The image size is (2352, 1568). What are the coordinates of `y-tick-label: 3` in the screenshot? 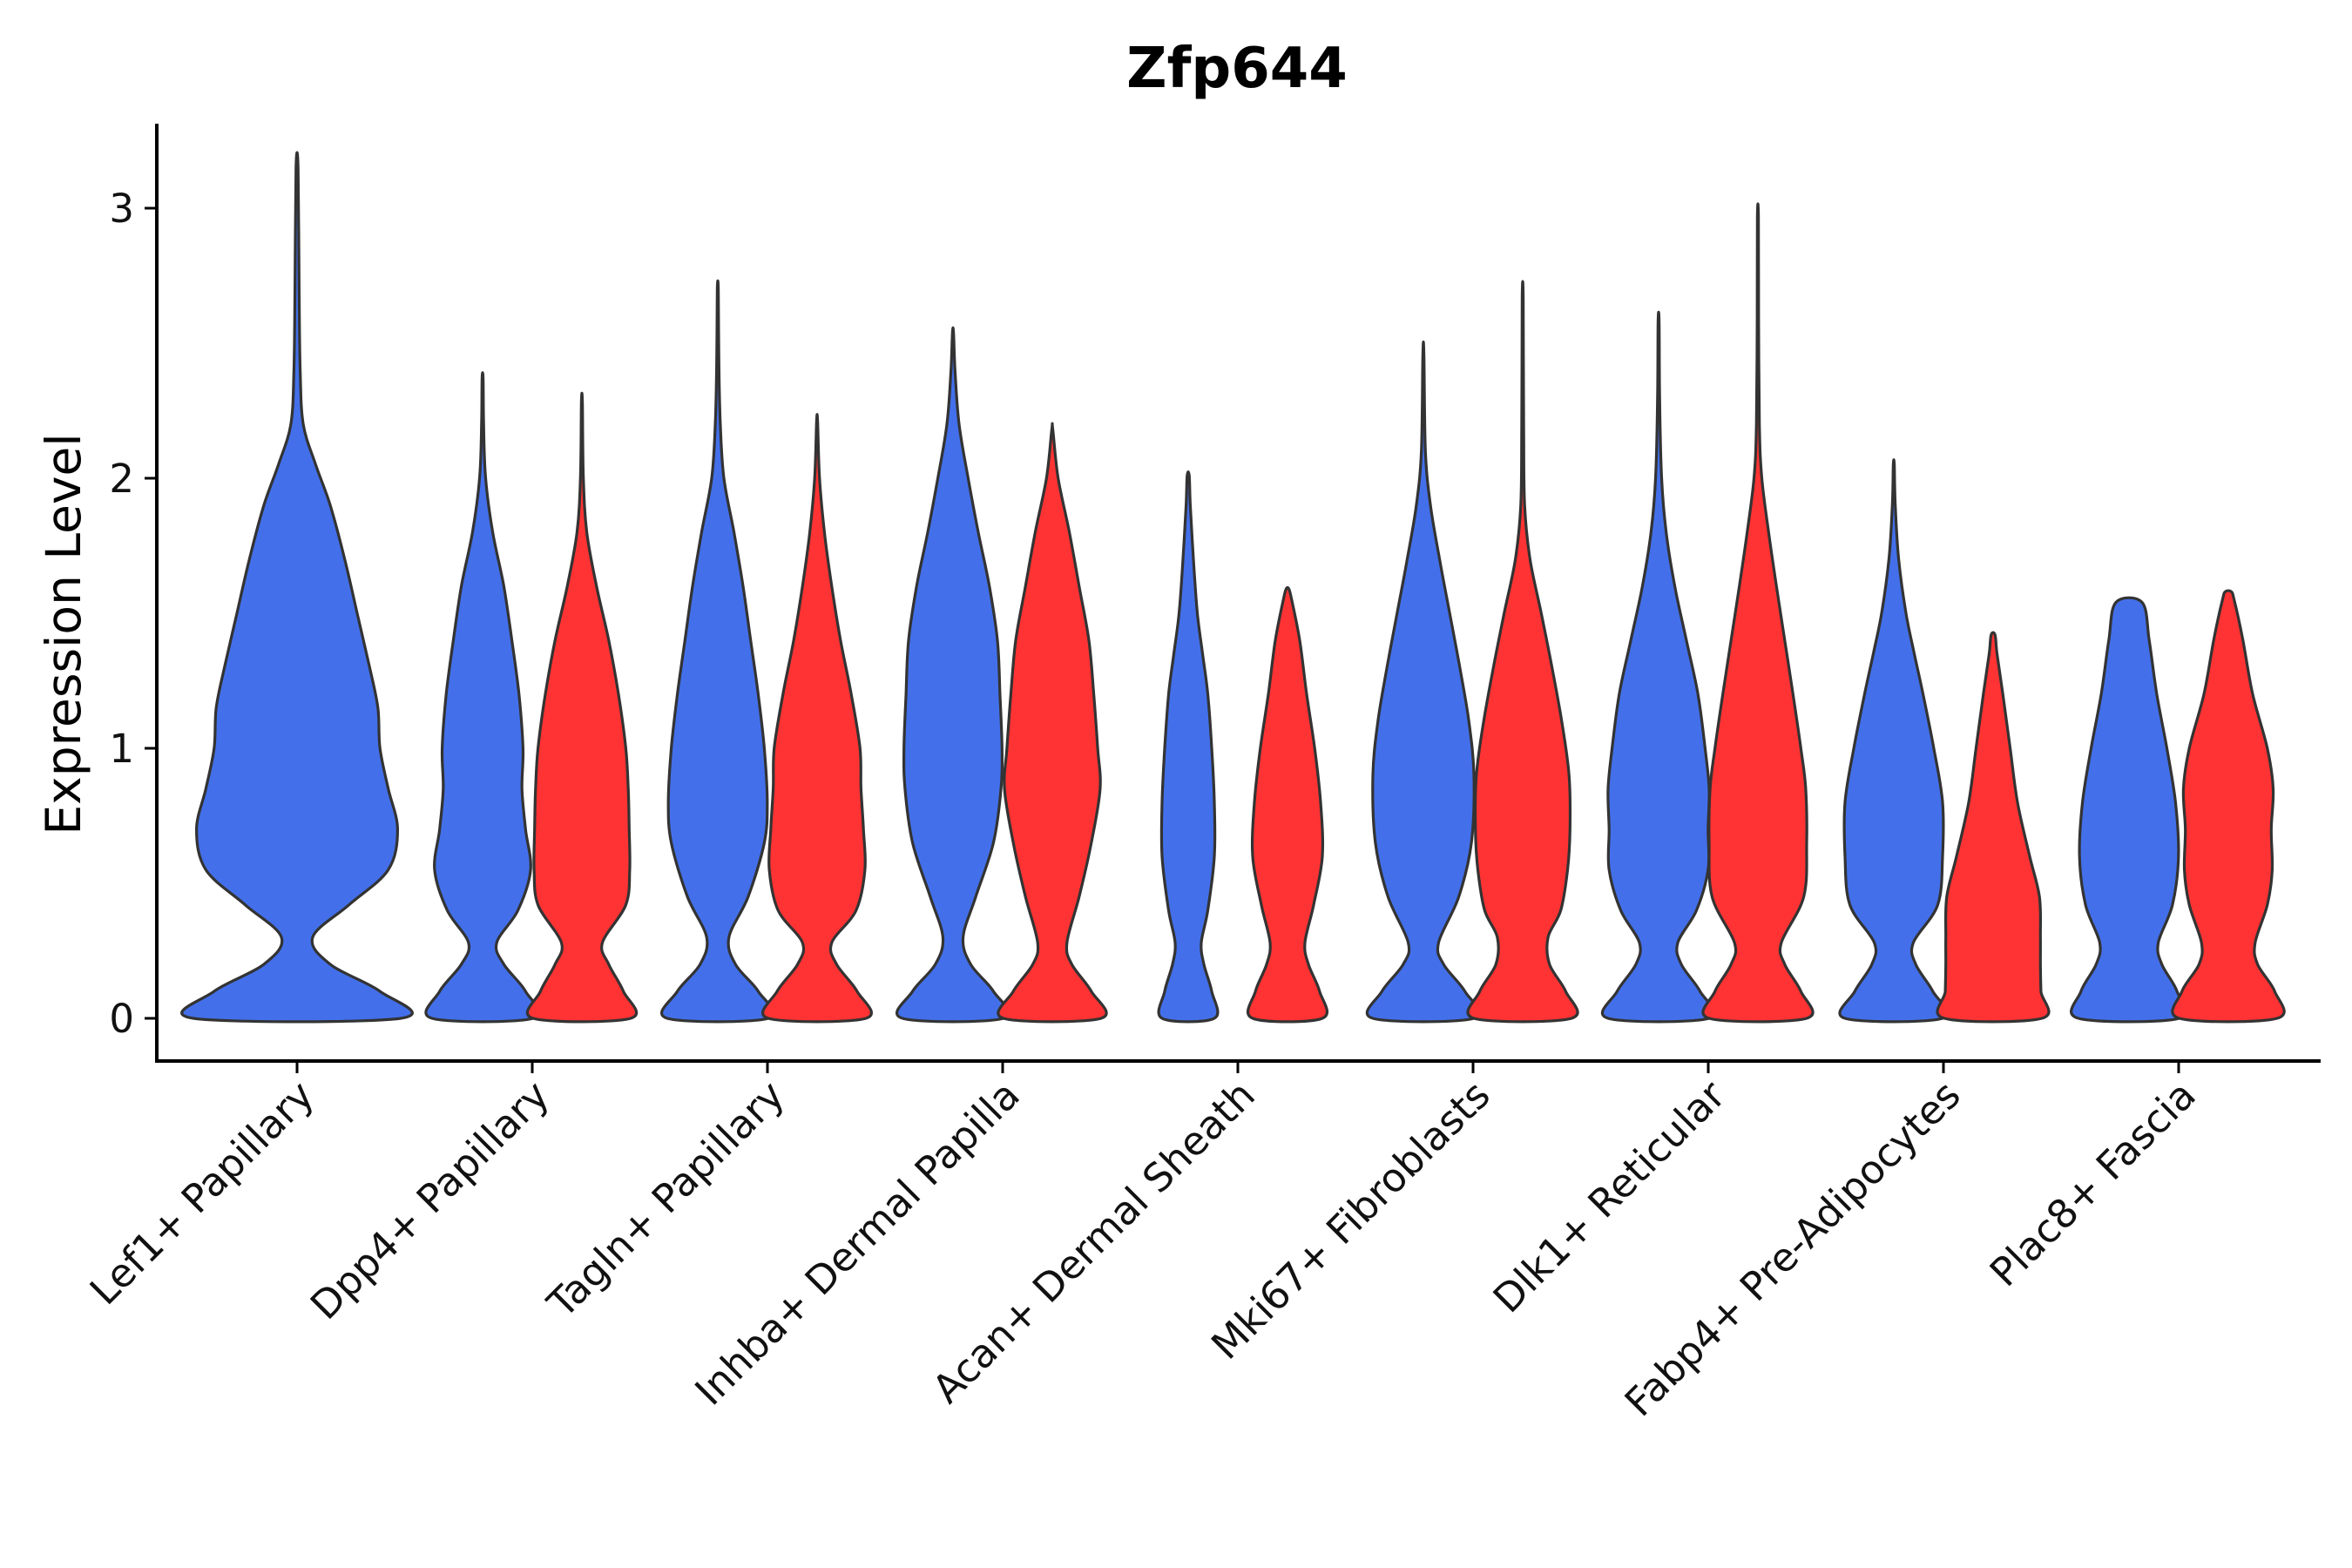 It's located at (121, 209).